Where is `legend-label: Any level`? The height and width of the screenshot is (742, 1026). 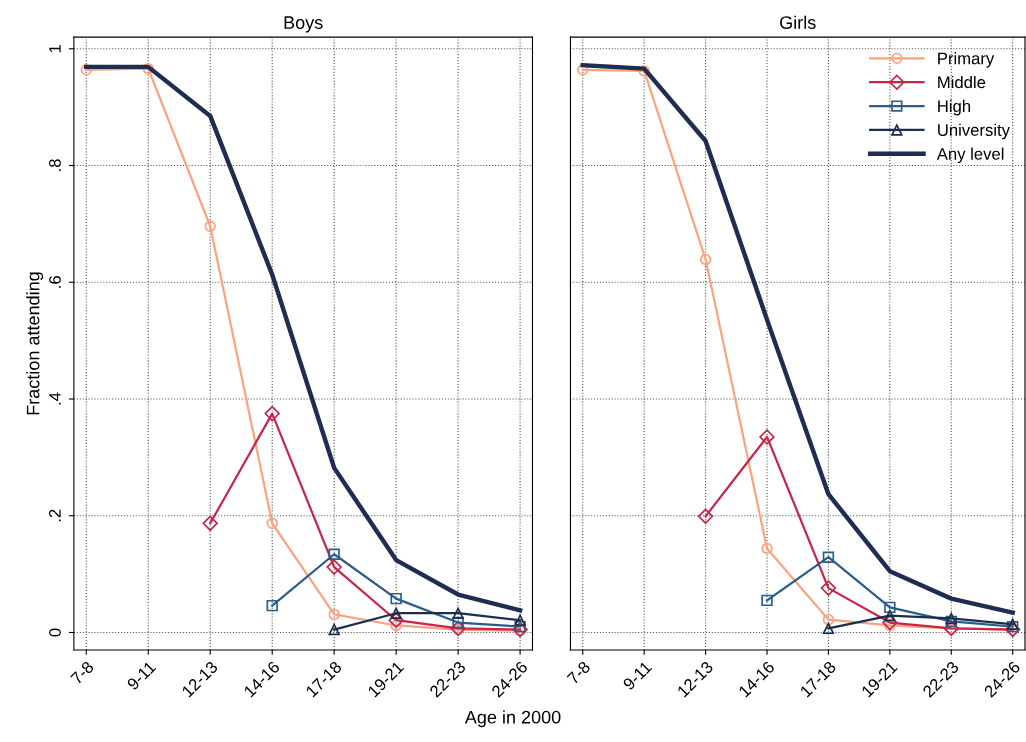 legend-label: Any level is located at coordinates (970, 155).